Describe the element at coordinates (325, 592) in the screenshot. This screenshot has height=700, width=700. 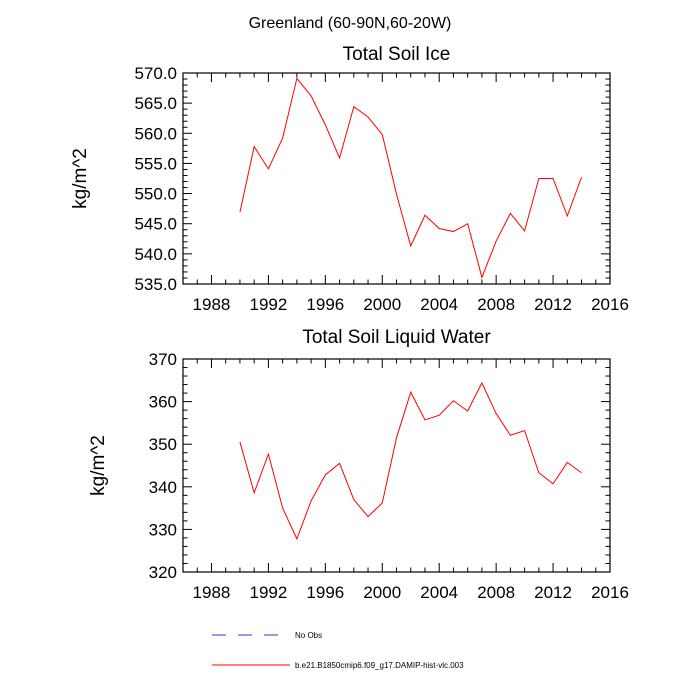
I see `soil-liquid-x-tick-label: 1996` at that location.